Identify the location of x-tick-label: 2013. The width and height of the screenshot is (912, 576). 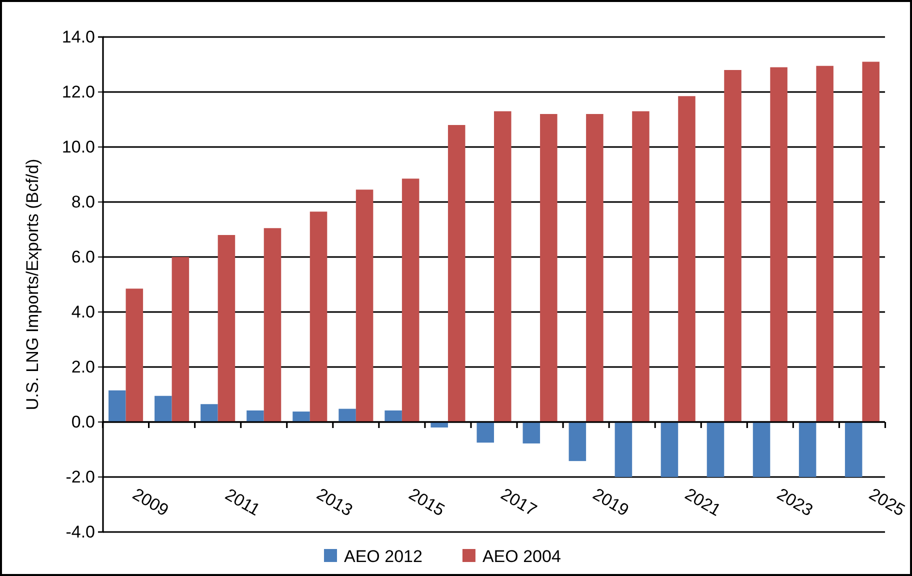
(335, 502).